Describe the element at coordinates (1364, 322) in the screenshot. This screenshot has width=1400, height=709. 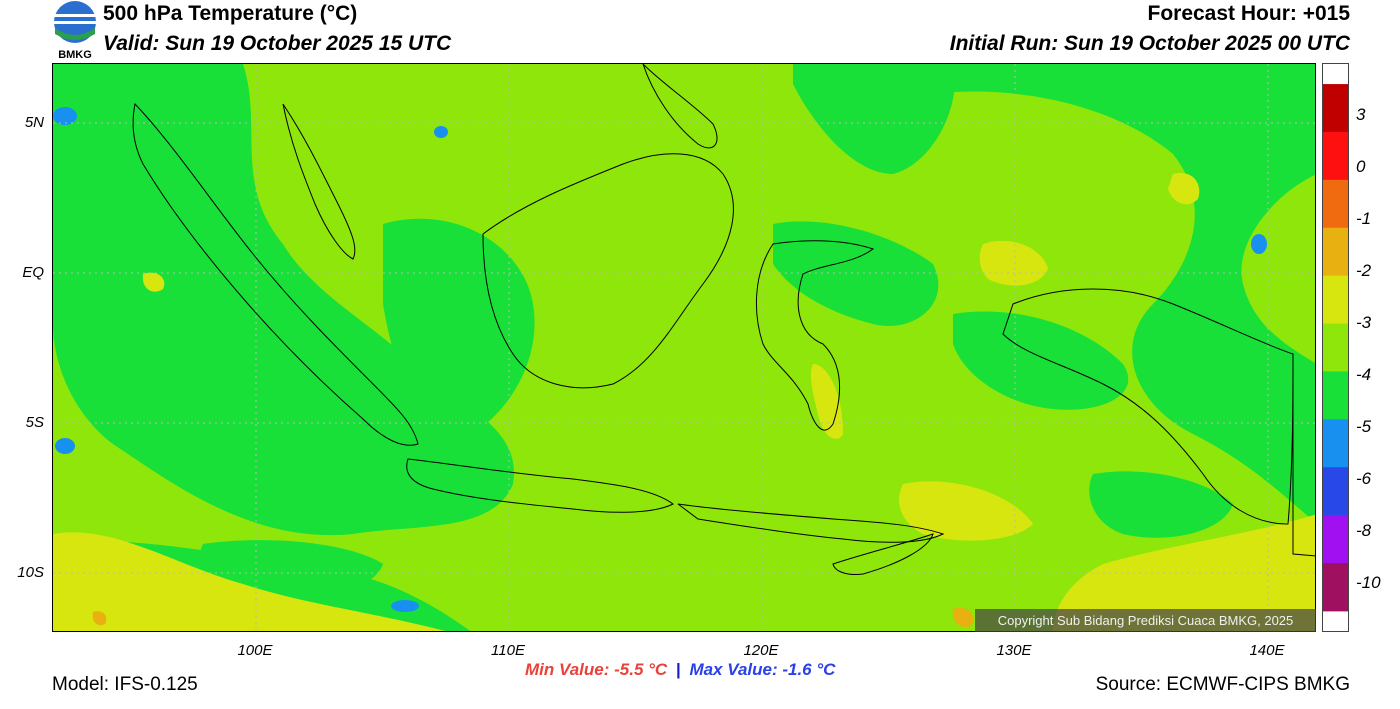
I see `colorbar-label-minus3: -3` at that location.